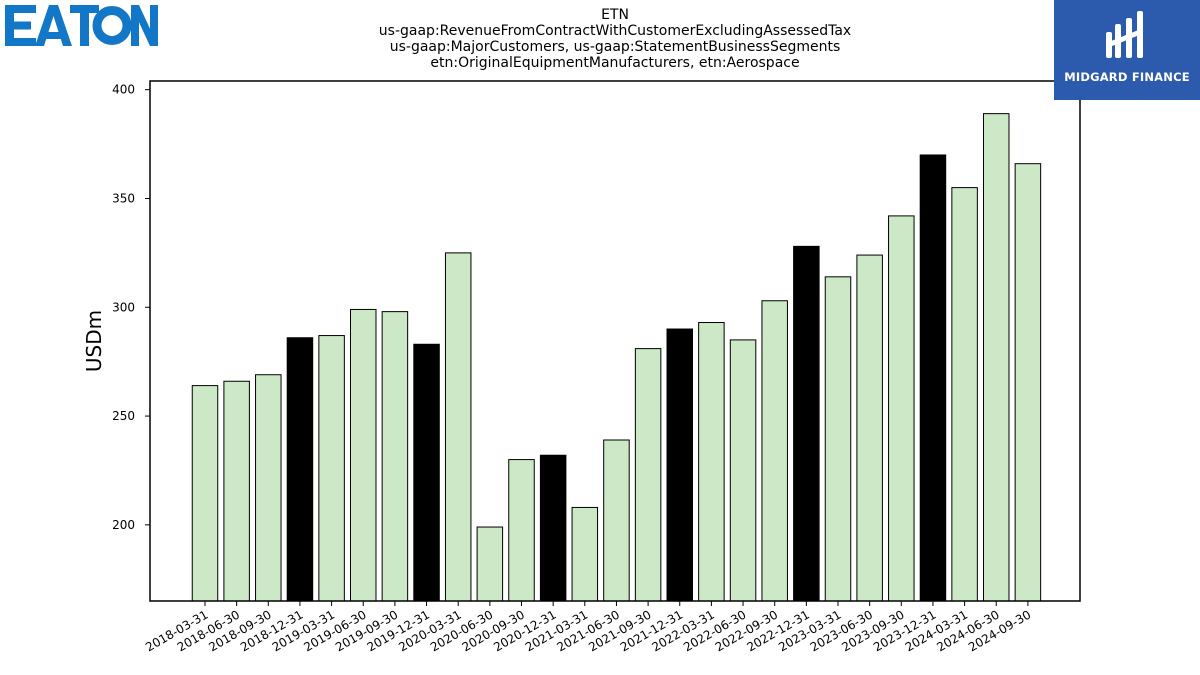 This screenshot has width=1200, height=675. Describe the element at coordinates (94, 341) in the screenshot. I see `y-axis-label: USDm` at that location.